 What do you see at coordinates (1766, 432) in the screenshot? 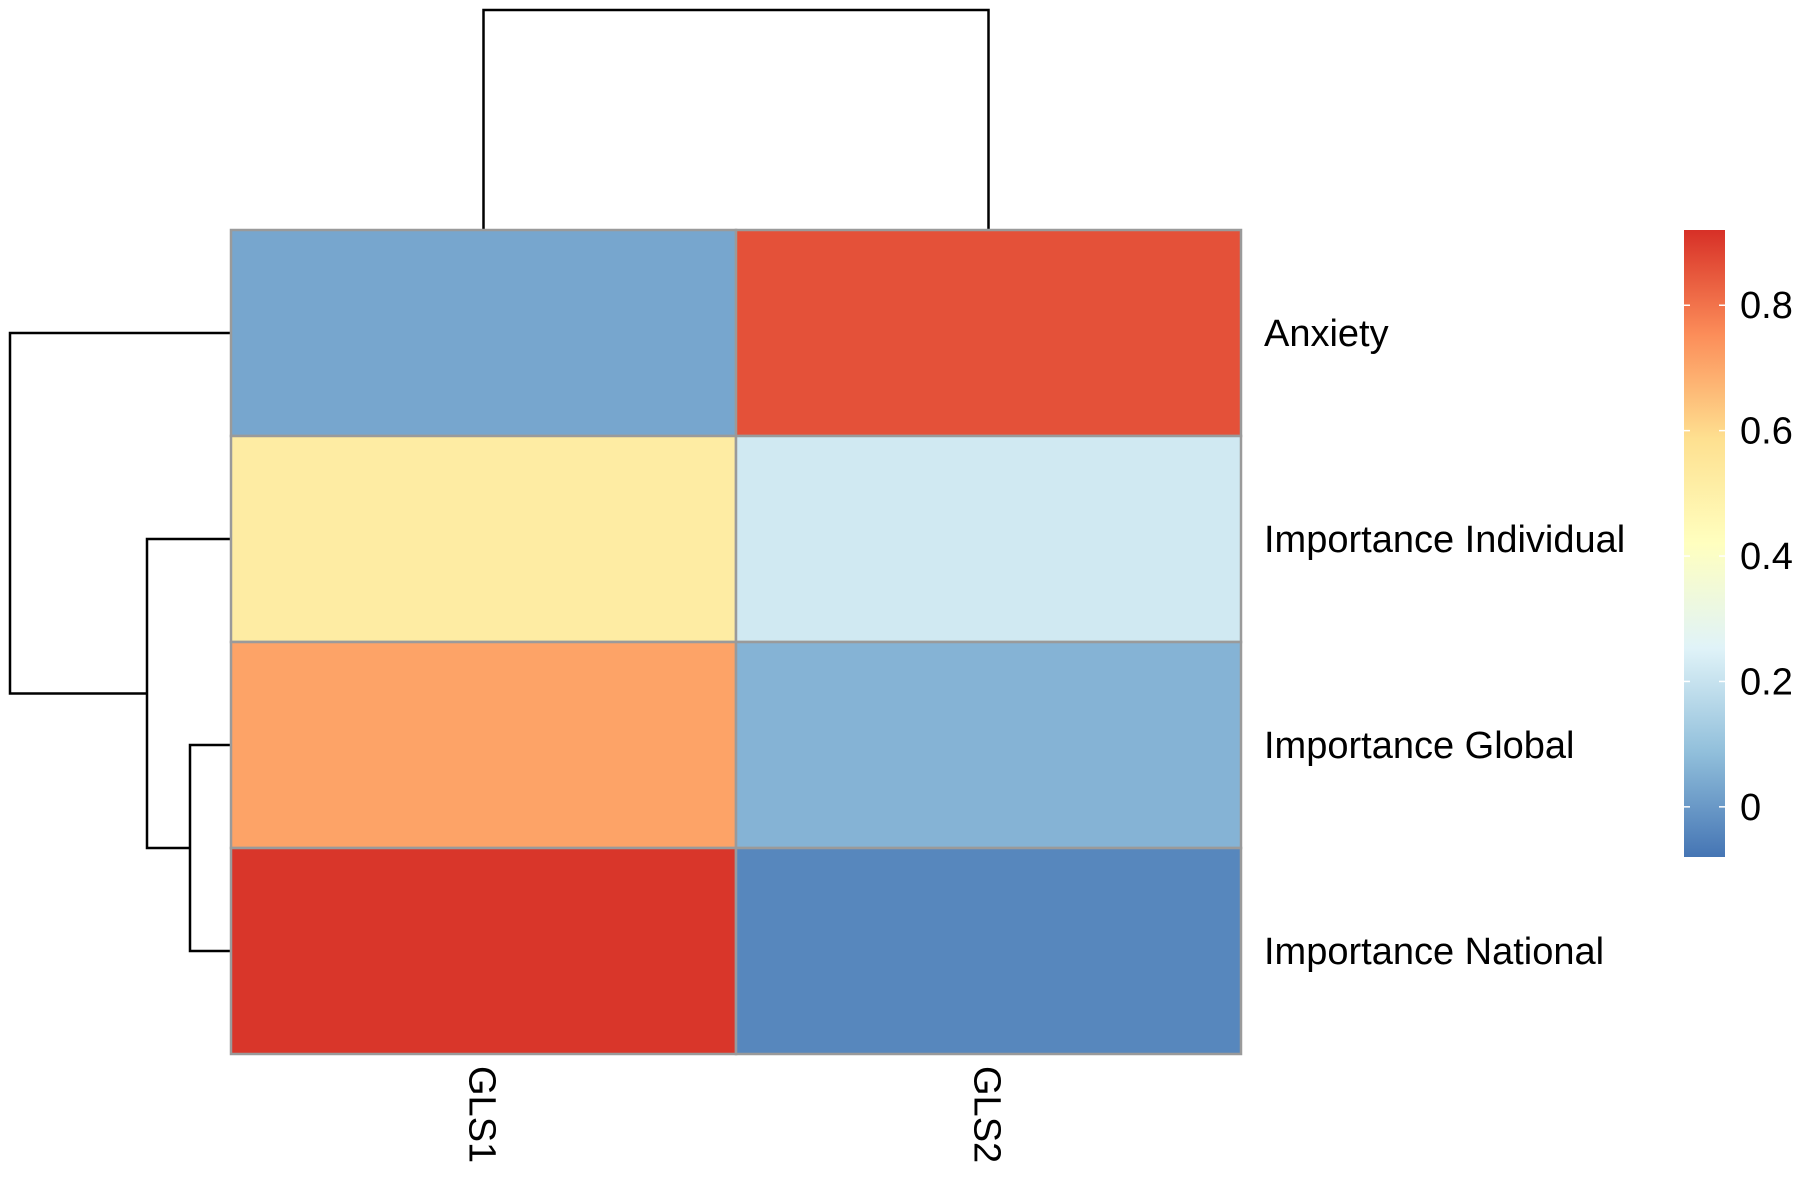
I see `legend-tick-label: 0.6` at bounding box center [1766, 432].